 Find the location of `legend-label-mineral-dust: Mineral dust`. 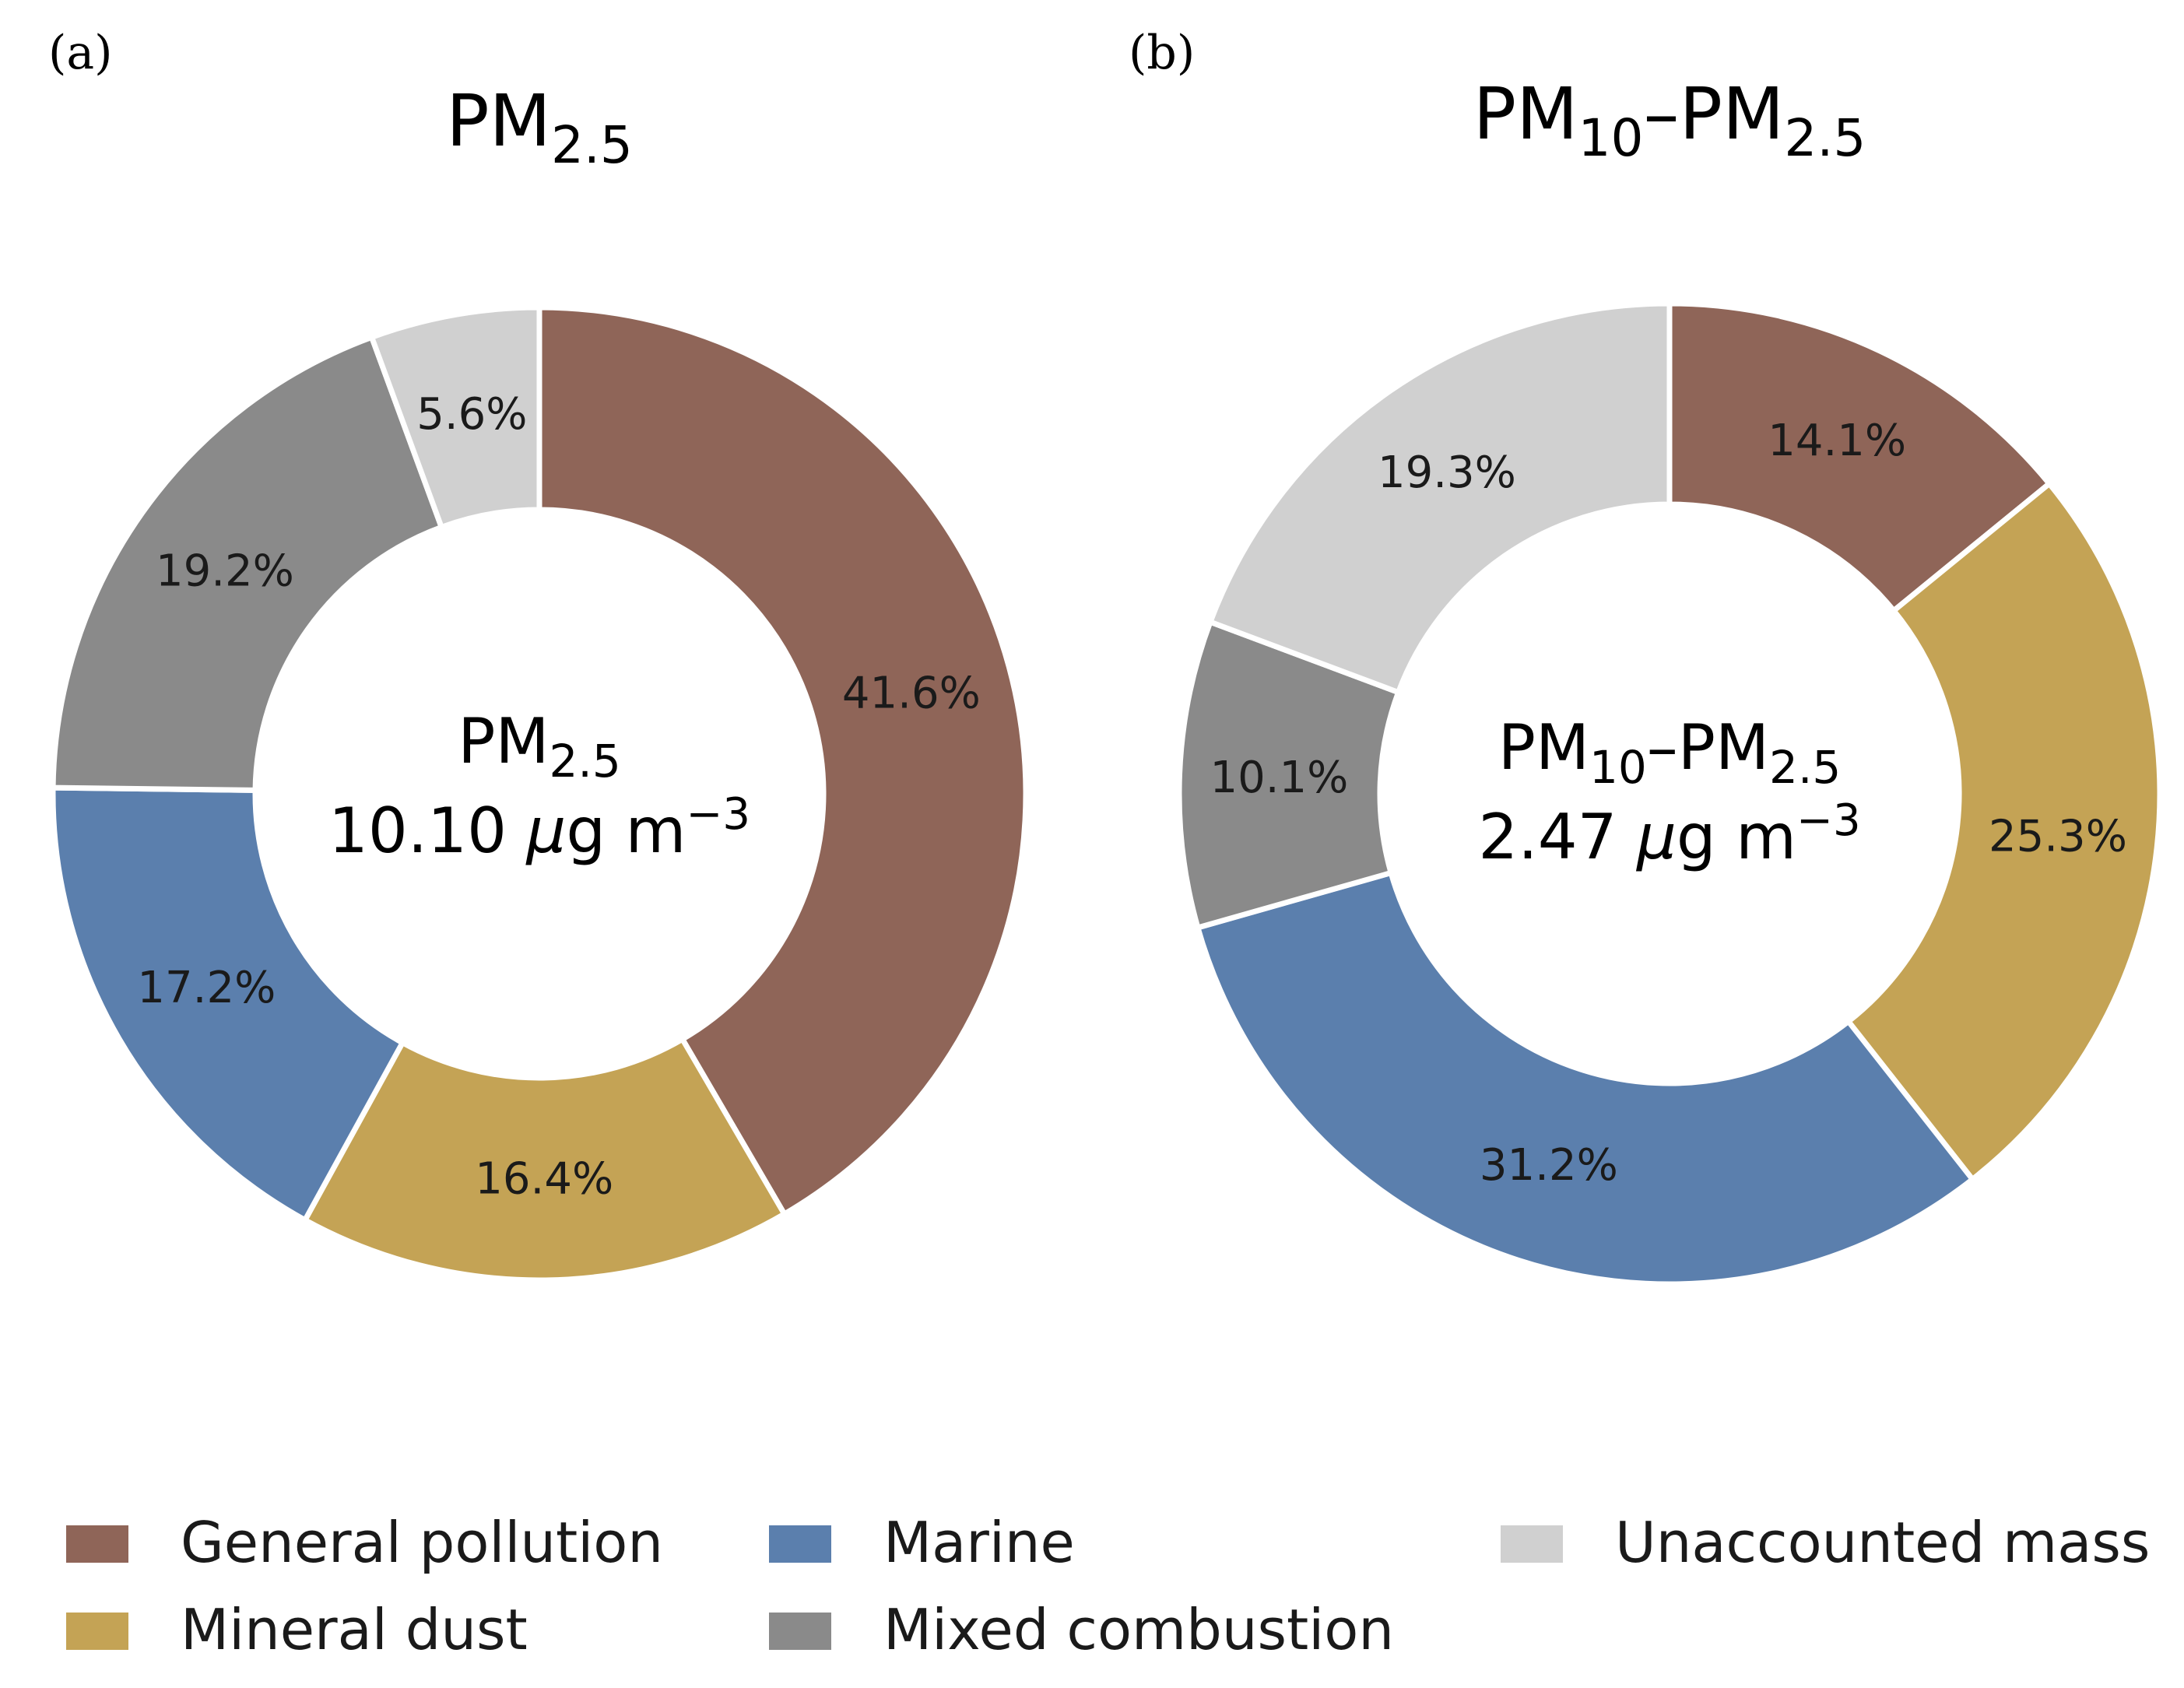

legend-label-mineral-dust: Mineral dust is located at coordinates (355, 1629).